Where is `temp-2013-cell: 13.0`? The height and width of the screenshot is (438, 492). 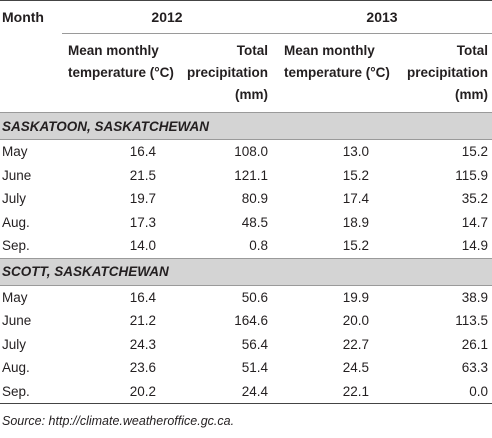
temp-2013-cell: 13.0 is located at coordinates (355, 152).